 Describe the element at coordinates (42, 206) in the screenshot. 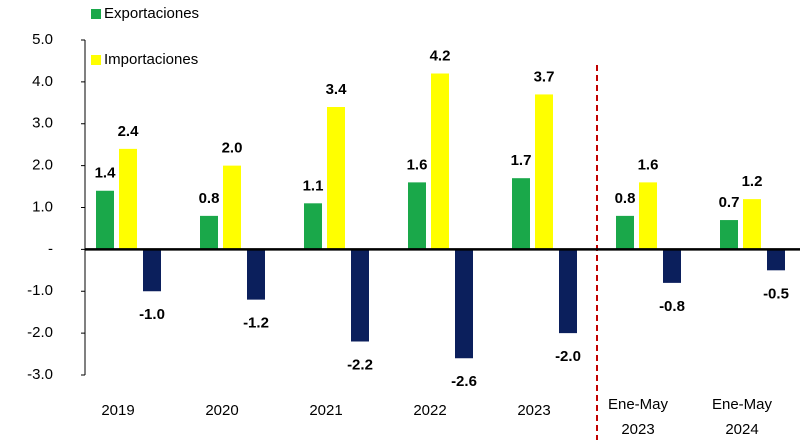

I see `y-tick-label: 1.0` at that location.